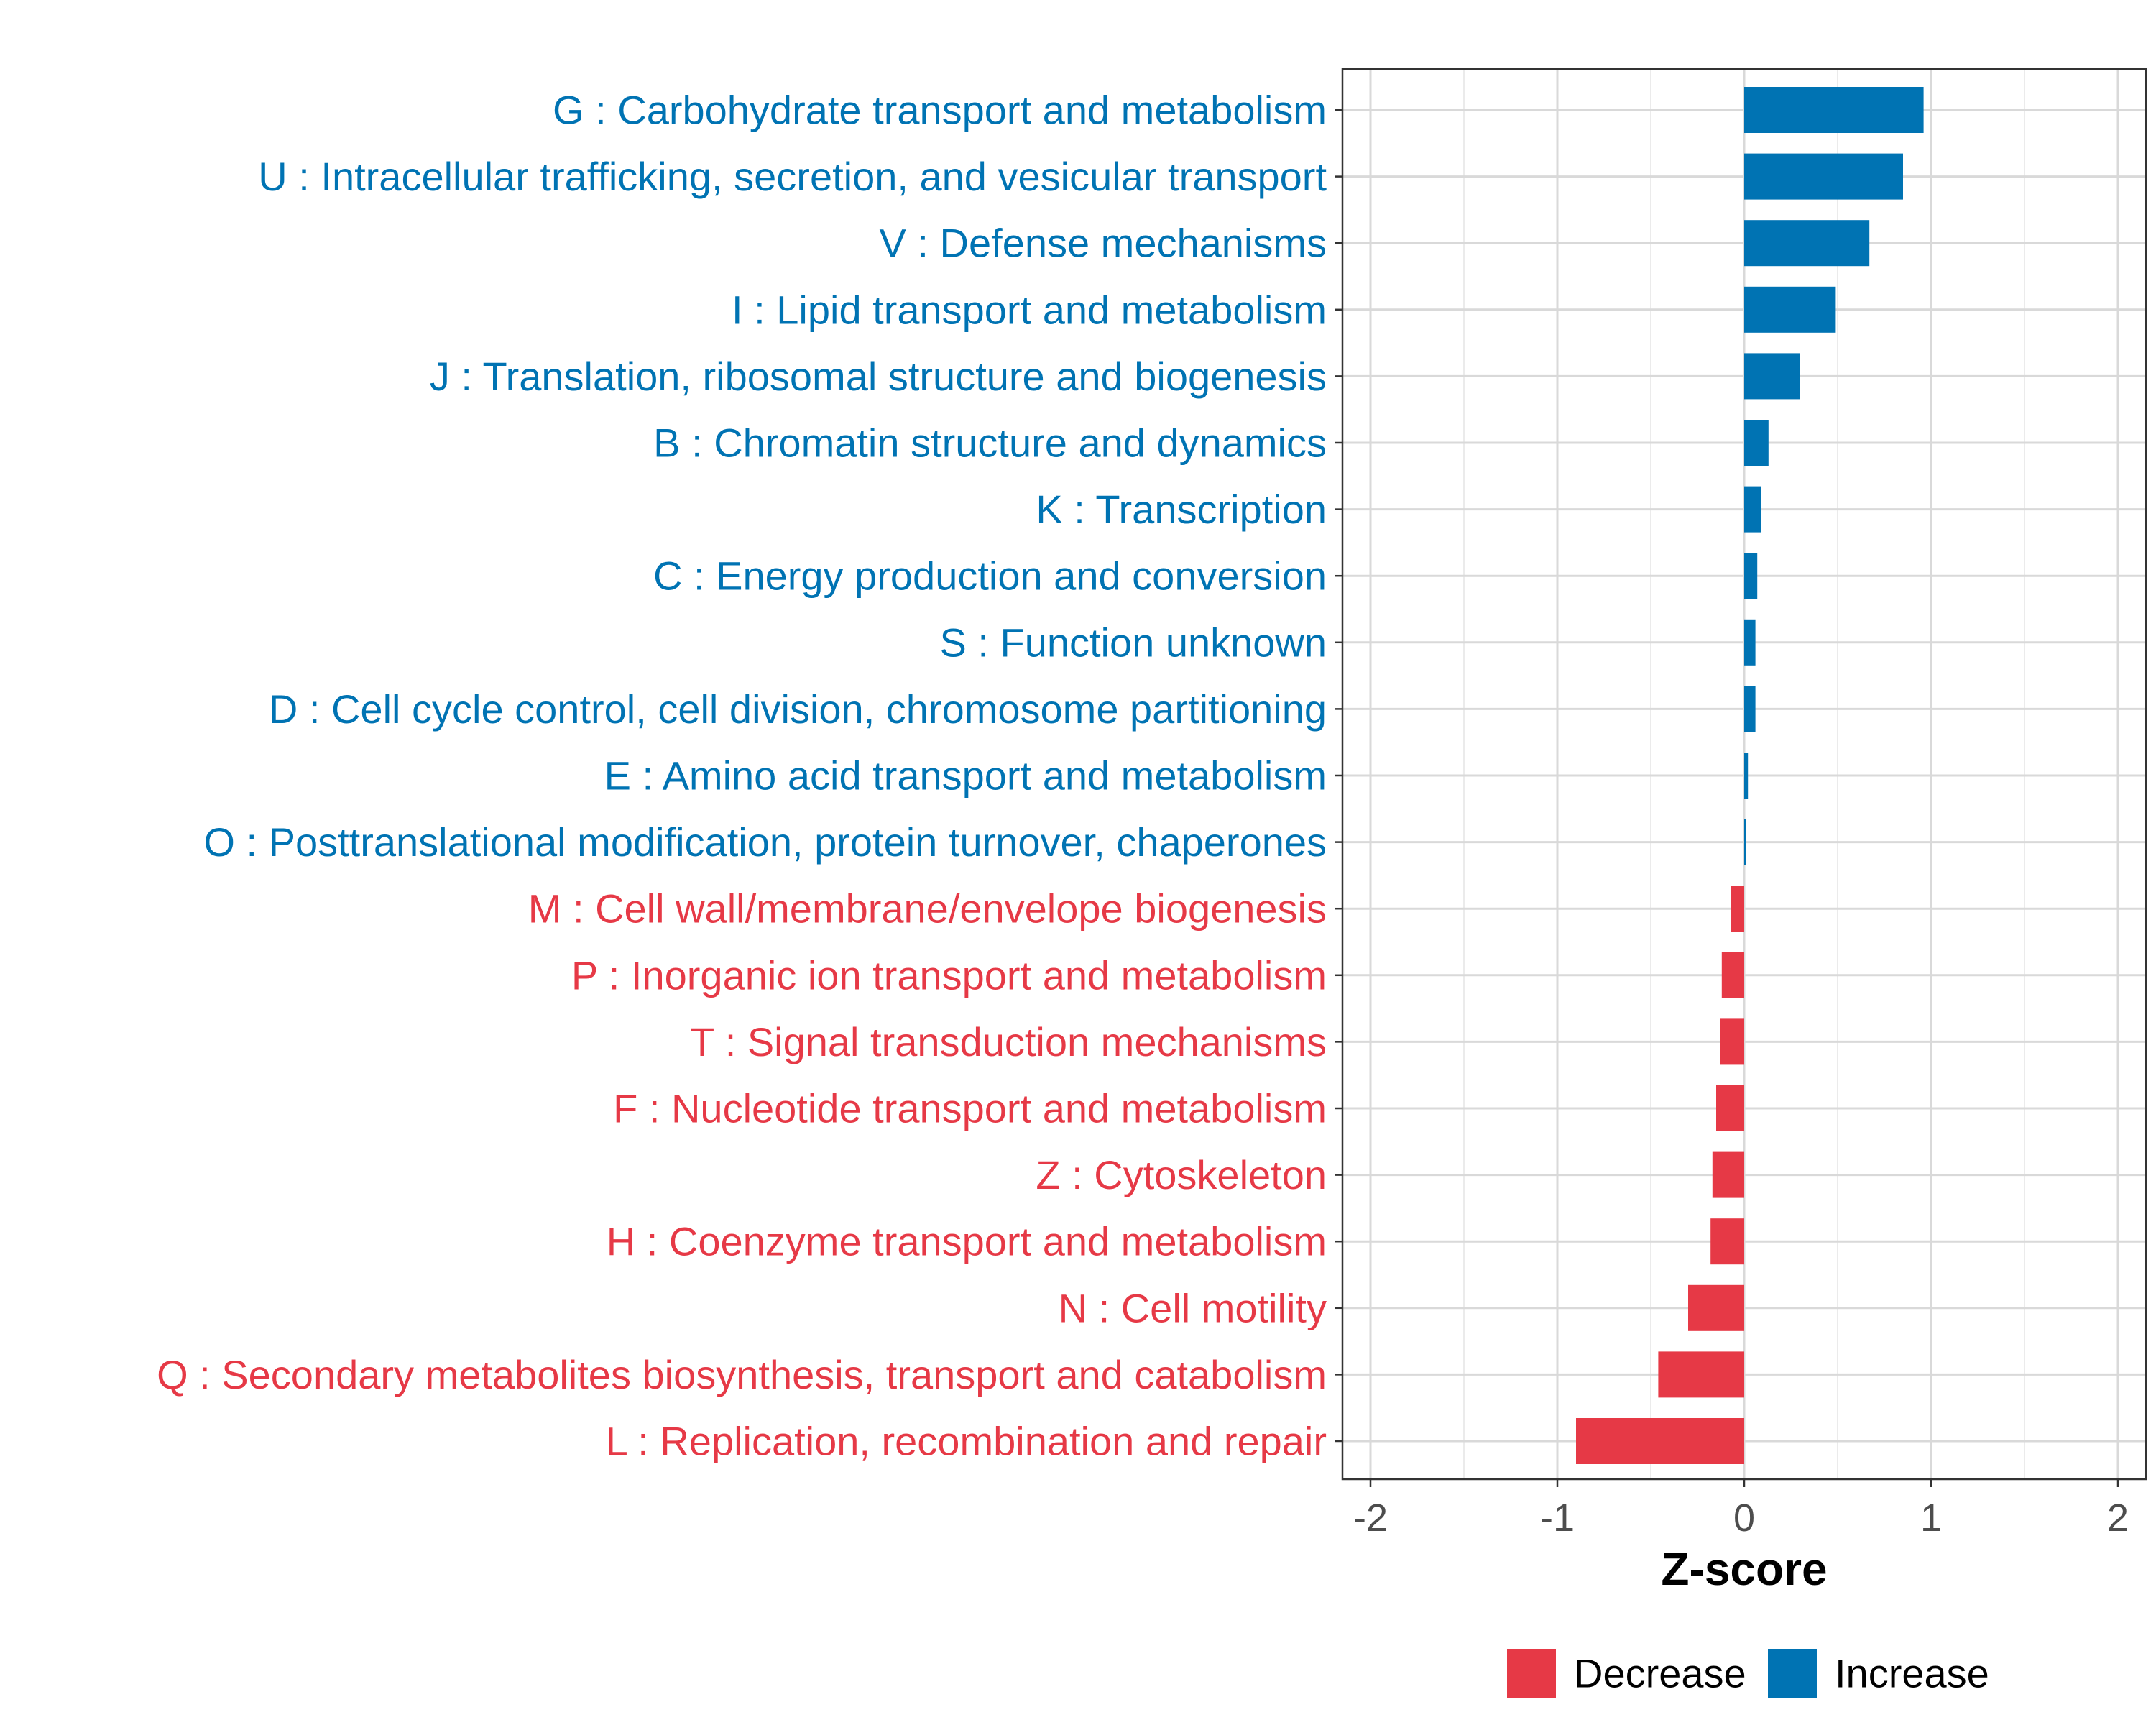 The image size is (2156, 1725). I want to click on x-tick-label: 2, so click(2118, 1518).